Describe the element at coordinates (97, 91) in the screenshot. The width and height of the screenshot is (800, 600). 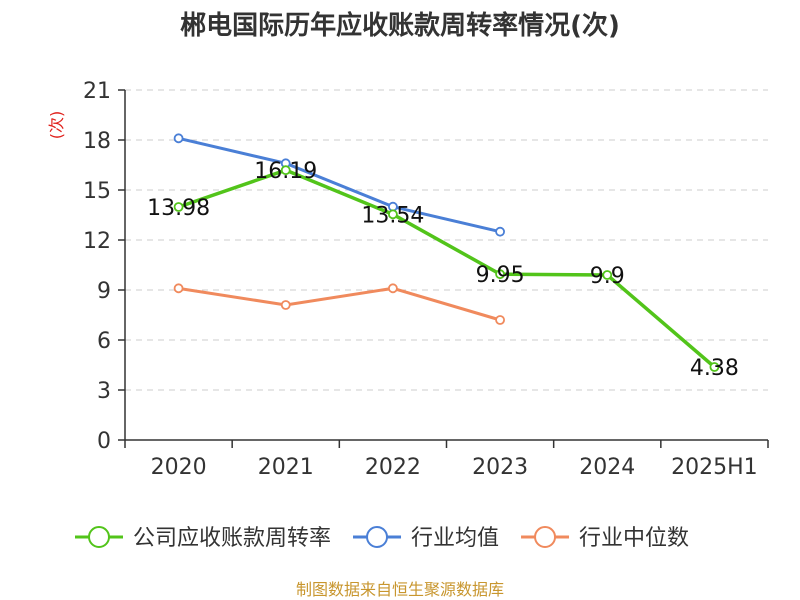
I see `y-tick-label-7: 21` at that location.